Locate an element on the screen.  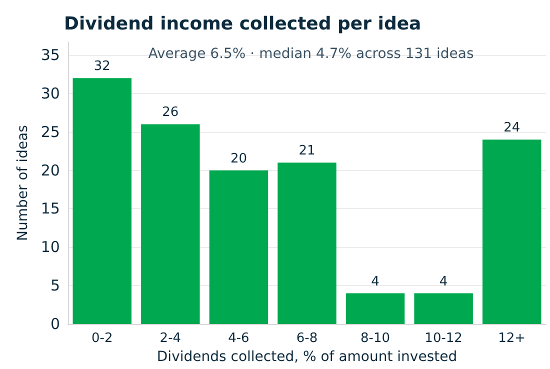
x-tick-label: 2-4 is located at coordinates (171, 338).